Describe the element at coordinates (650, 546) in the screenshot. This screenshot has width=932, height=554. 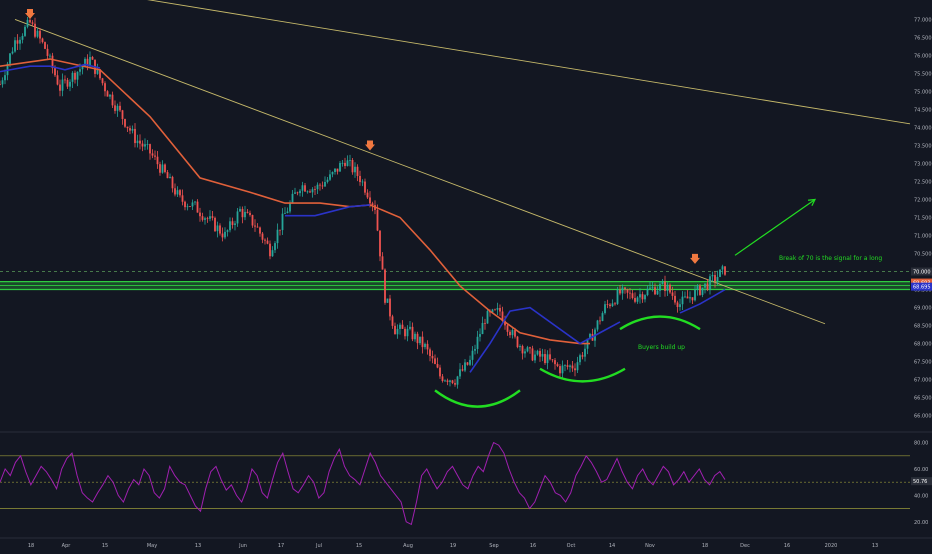
I see `time-tick-label: Nov` at that location.